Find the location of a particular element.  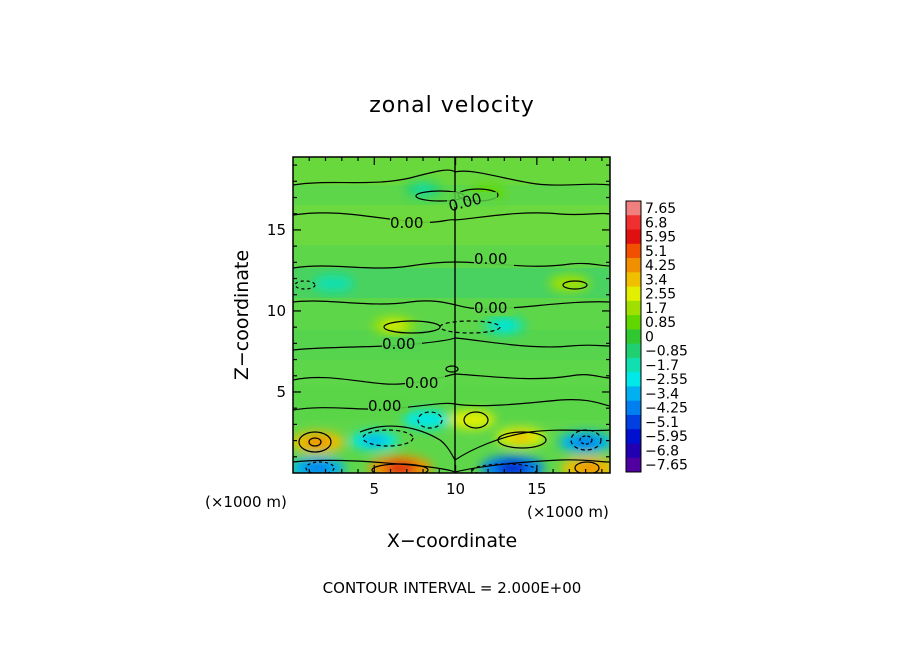

x-tick-labels: 5 10 15 is located at coordinates (458, 489).